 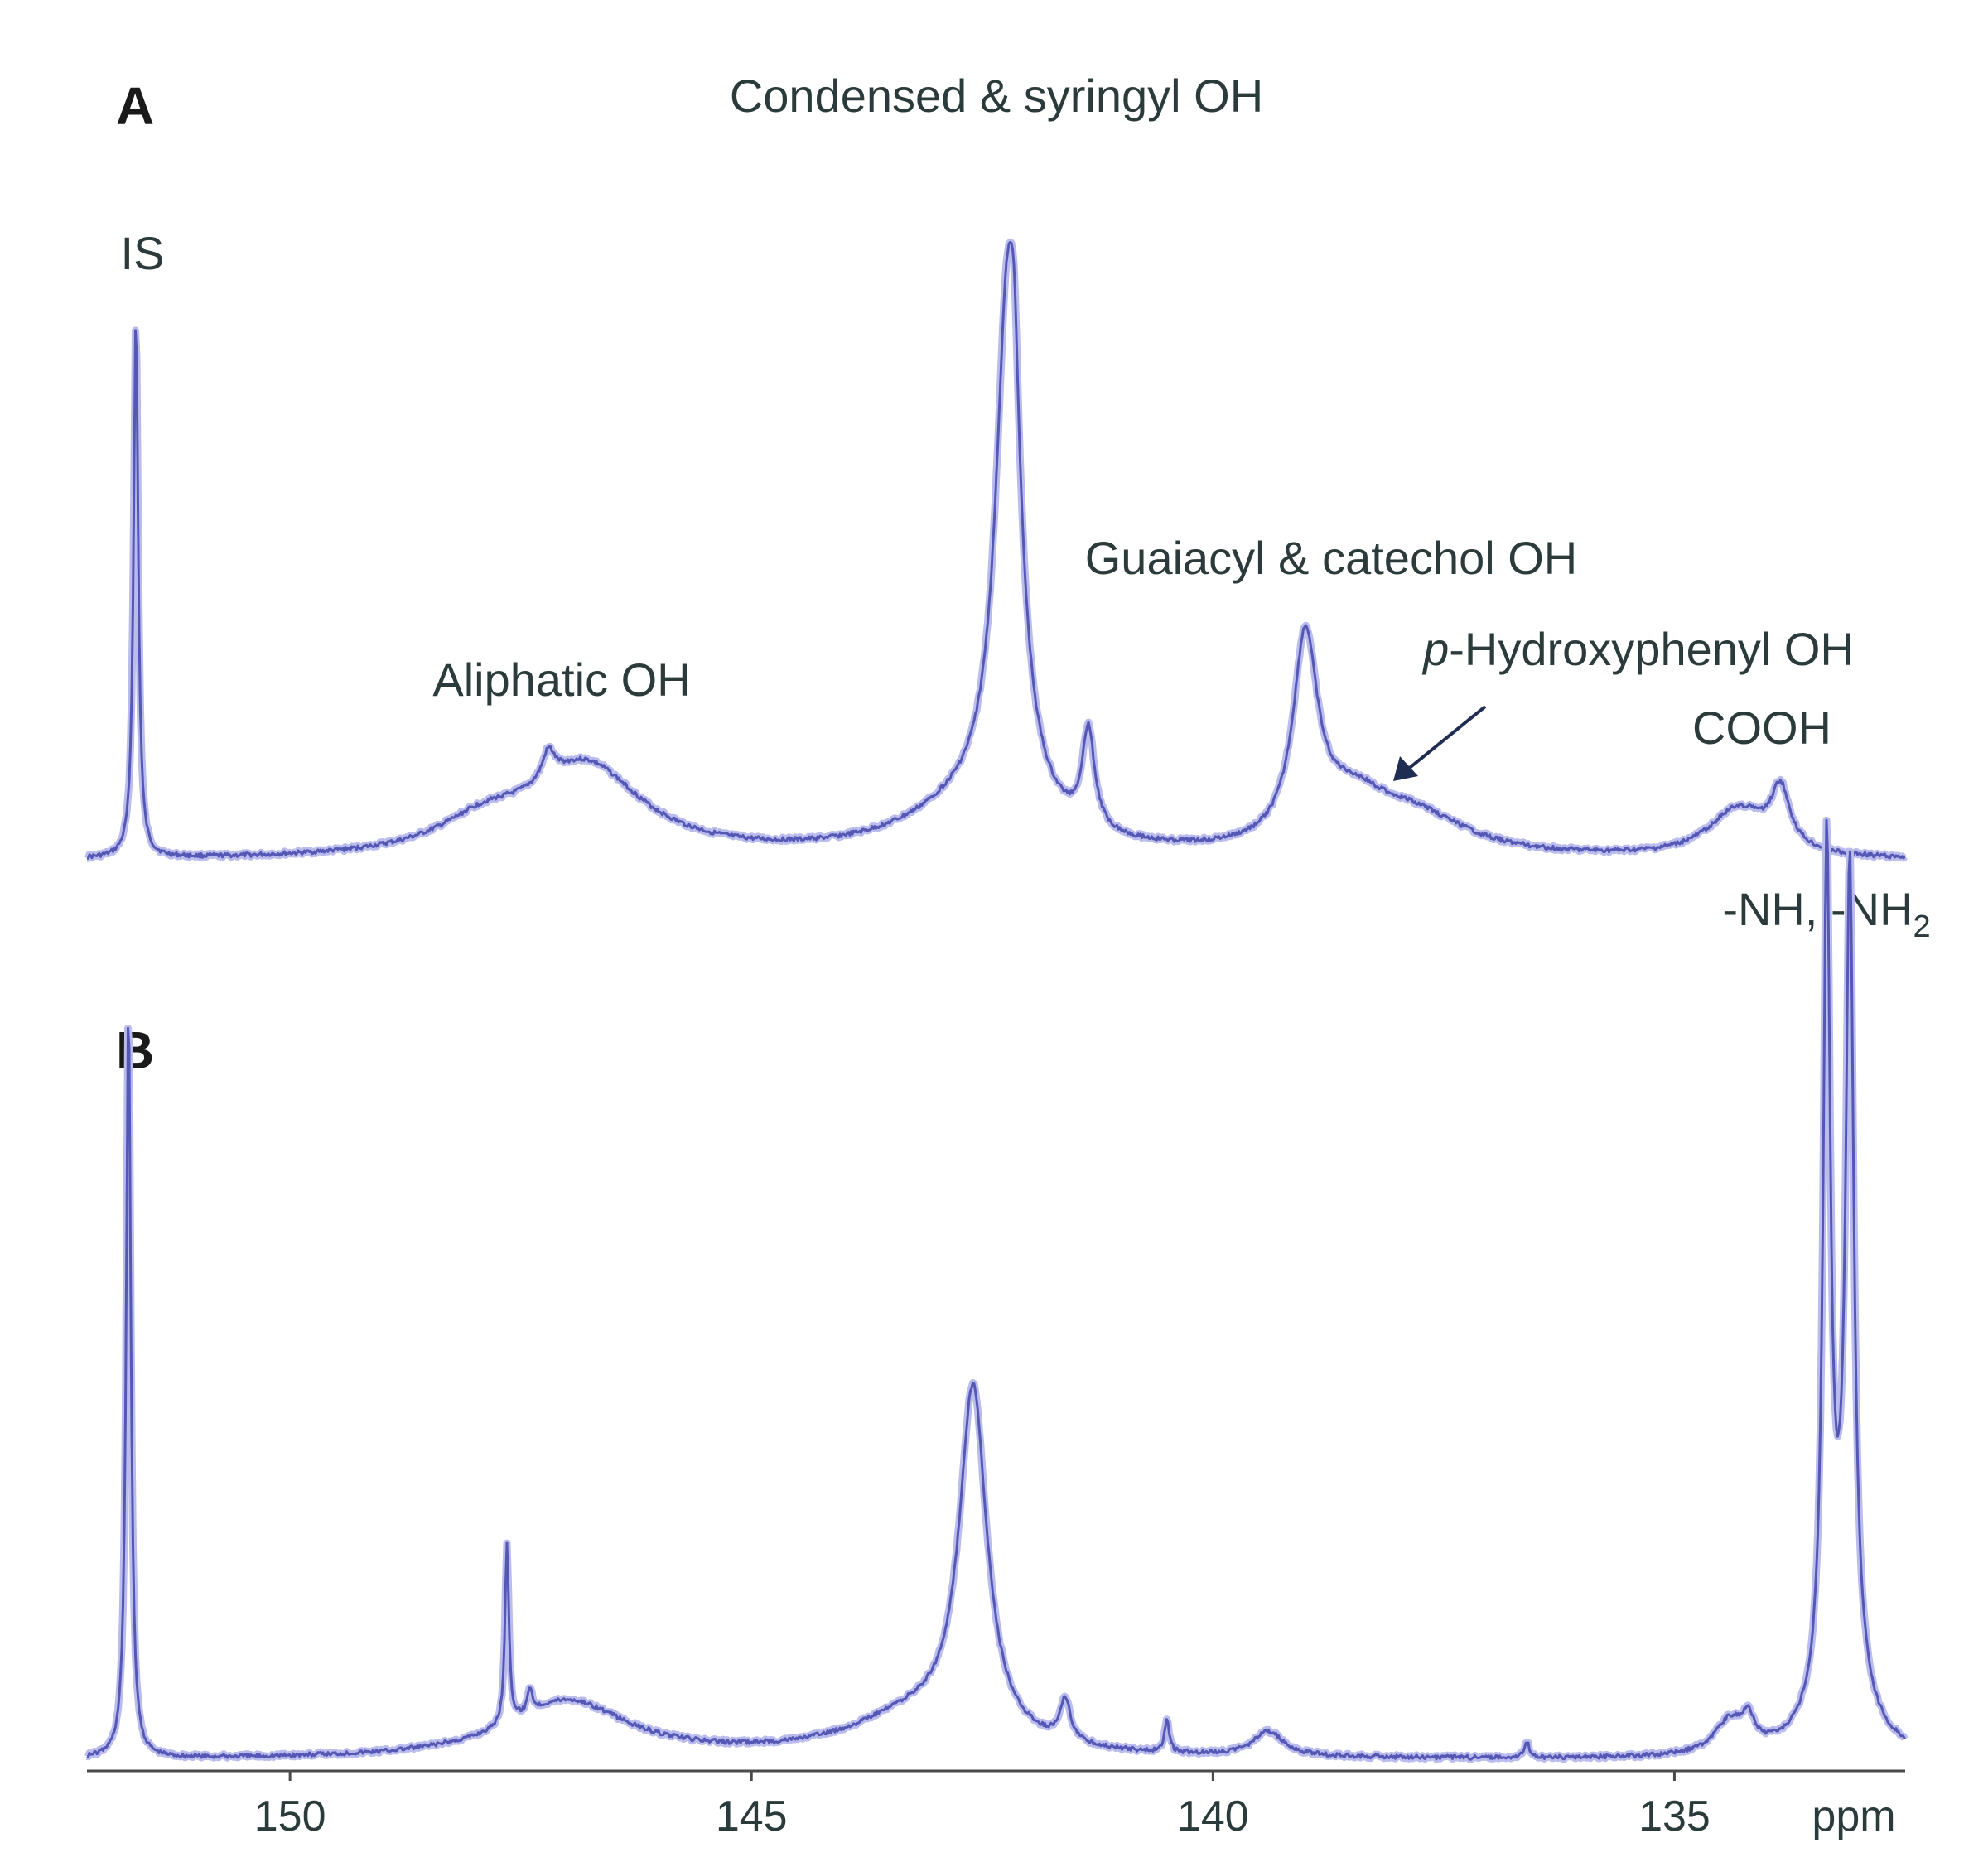 I want to click on annotation-condensed-syringyl-oh: Condensed & syringyl OH, so click(x=996, y=96).